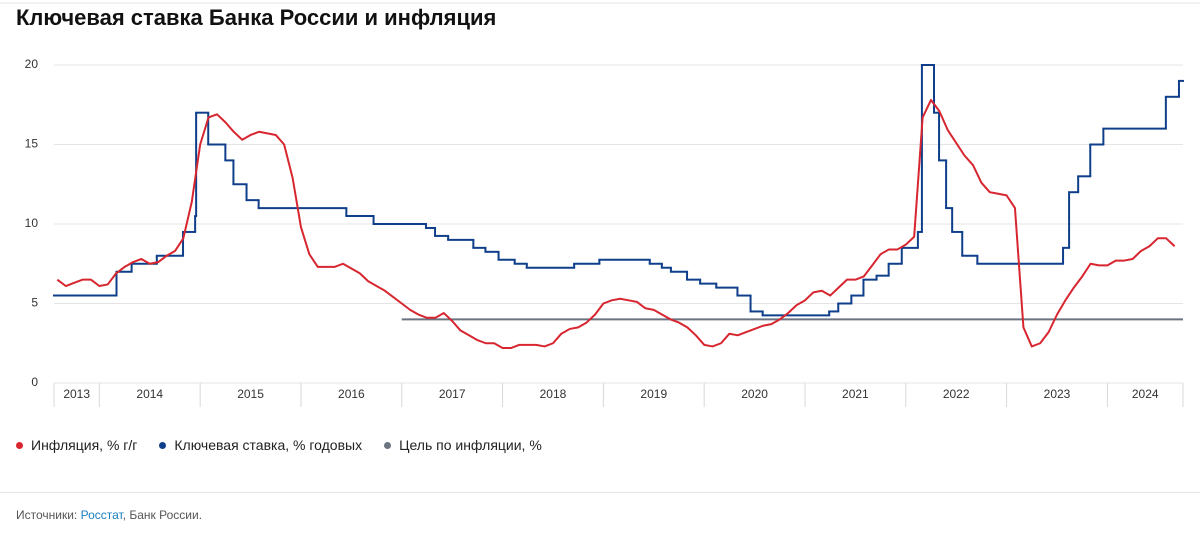 Image resolution: width=1200 pixels, height=534 pixels. What do you see at coordinates (34, 303) in the screenshot?
I see `y-tick-label: 5` at bounding box center [34, 303].